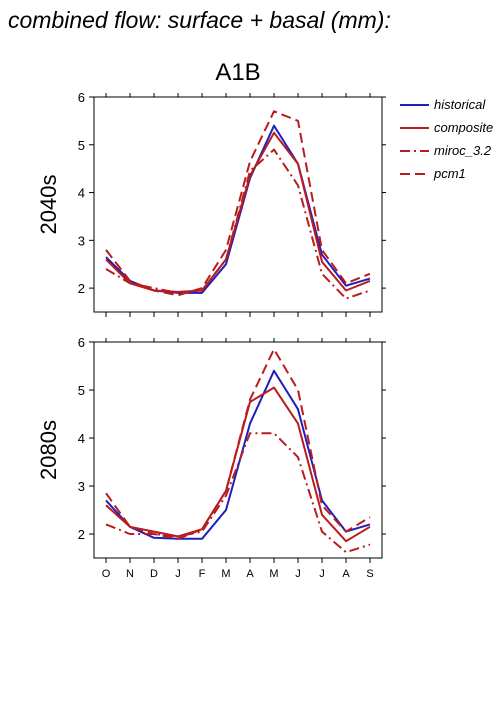  What do you see at coordinates (130, 574) in the screenshot?
I see `x-tick-label: N` at bounding box center [130, 574].